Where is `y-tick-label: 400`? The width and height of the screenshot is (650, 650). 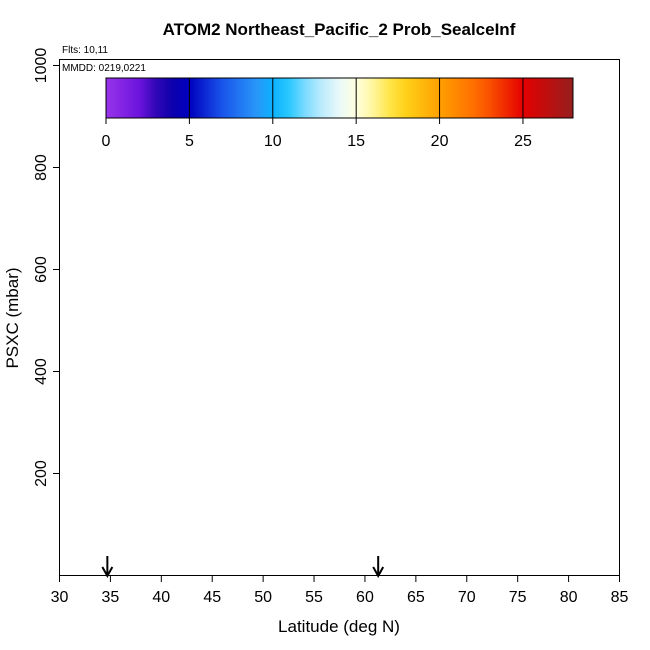 y-tick-label: 400 is located at coordinates (41, 371).